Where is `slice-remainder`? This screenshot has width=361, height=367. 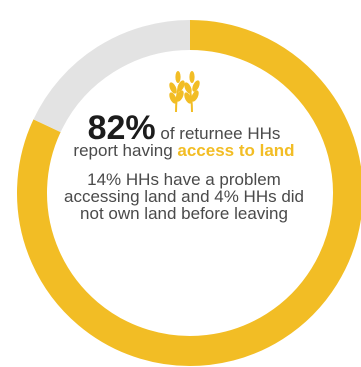 slice-remainder is located at coordinates (112, 76).